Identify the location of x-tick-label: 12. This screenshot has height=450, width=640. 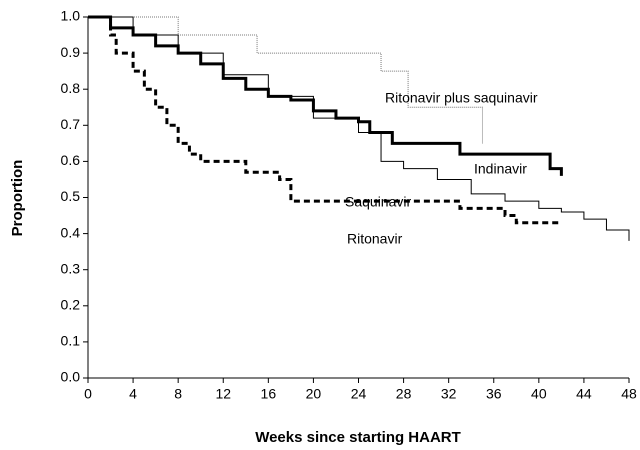
(223, 394).